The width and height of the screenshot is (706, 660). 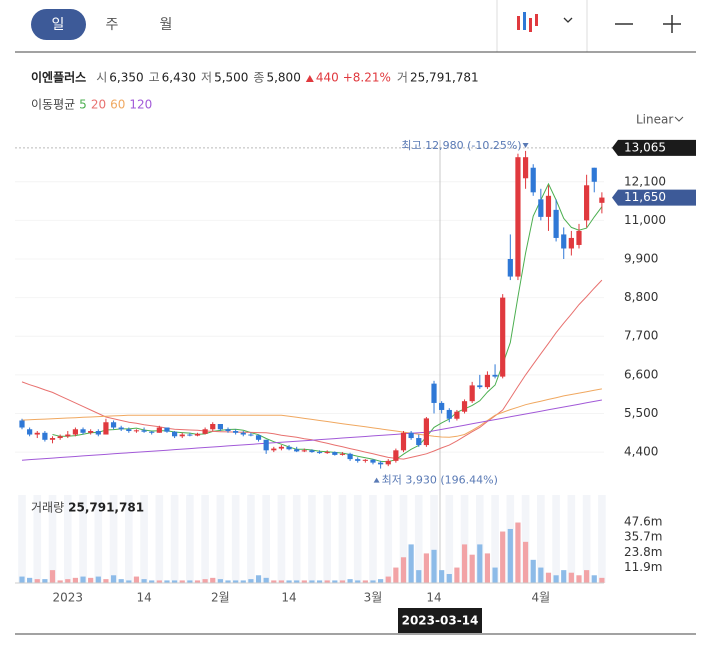 I want to click on volume-title: 거래량, so click(x=47, y=508).